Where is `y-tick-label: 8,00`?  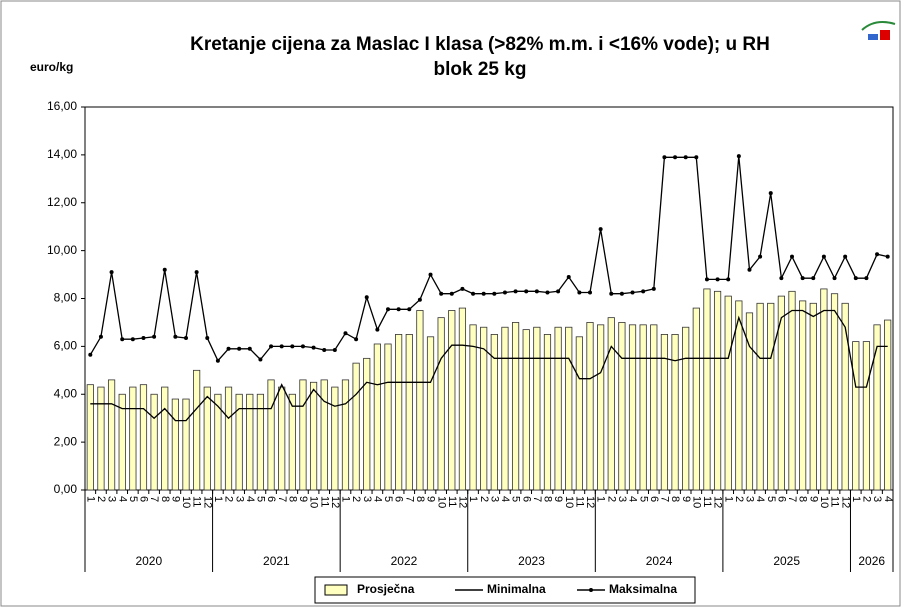 y-tick-label: 8,00 is located at coordinates (66, 298).